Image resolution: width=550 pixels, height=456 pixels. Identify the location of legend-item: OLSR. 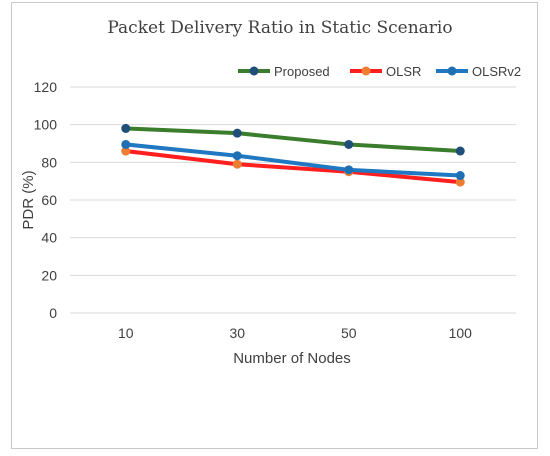
(385, 71).